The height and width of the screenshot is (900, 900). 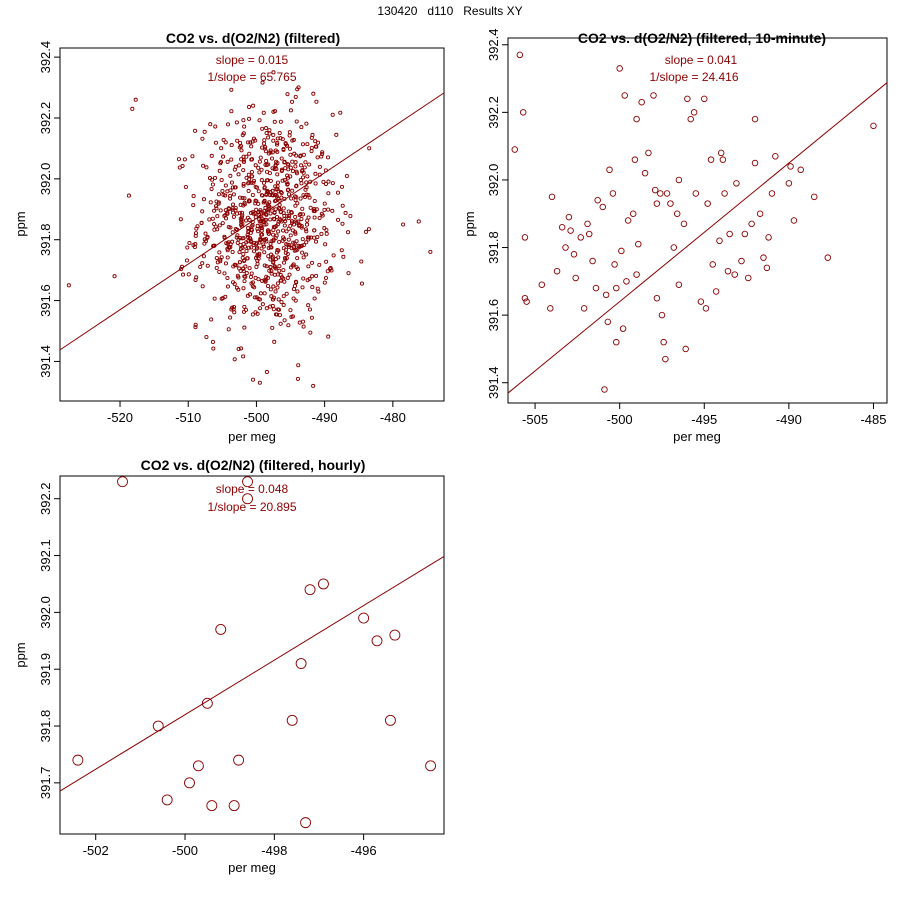 I want to click on x-tick-label: -490, so click(x=789, y=419).